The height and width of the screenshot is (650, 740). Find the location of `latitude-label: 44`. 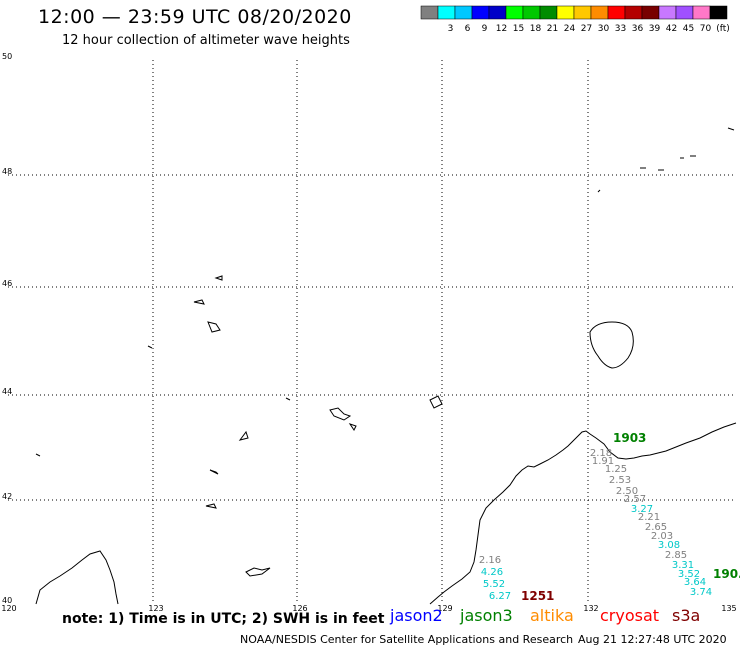

latitude-label: 44 is located at coordinates (7, 391).